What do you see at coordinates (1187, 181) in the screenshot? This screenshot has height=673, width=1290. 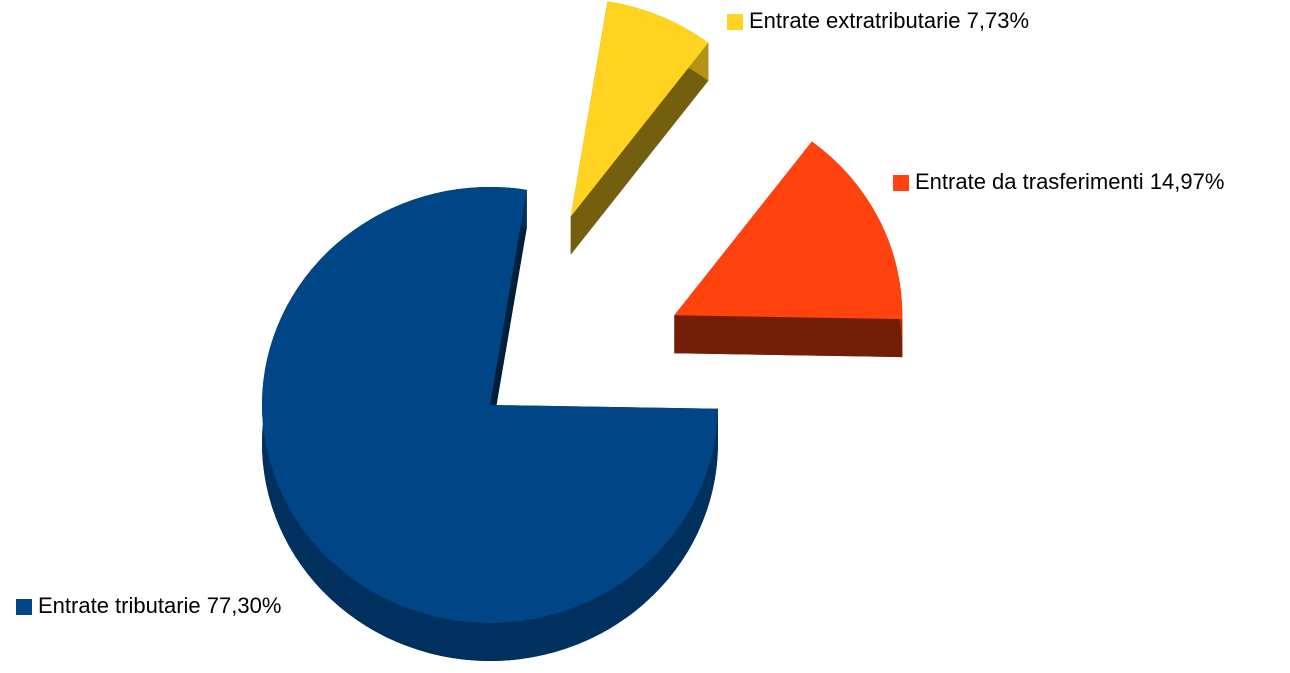 I see `value-label: 14,97%` at bounding box center [1187, 181].